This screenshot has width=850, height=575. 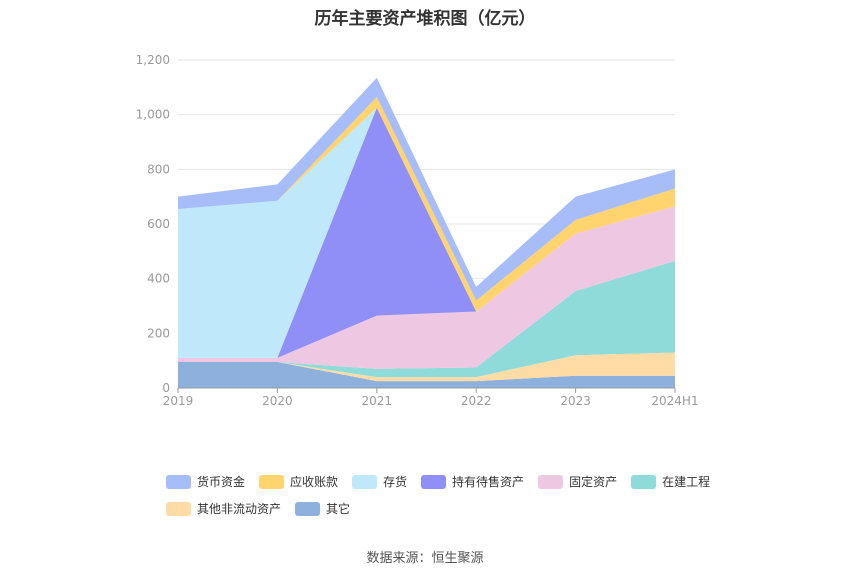 I want to click on legend-item: 货币资金, so click(x=205, y=481).